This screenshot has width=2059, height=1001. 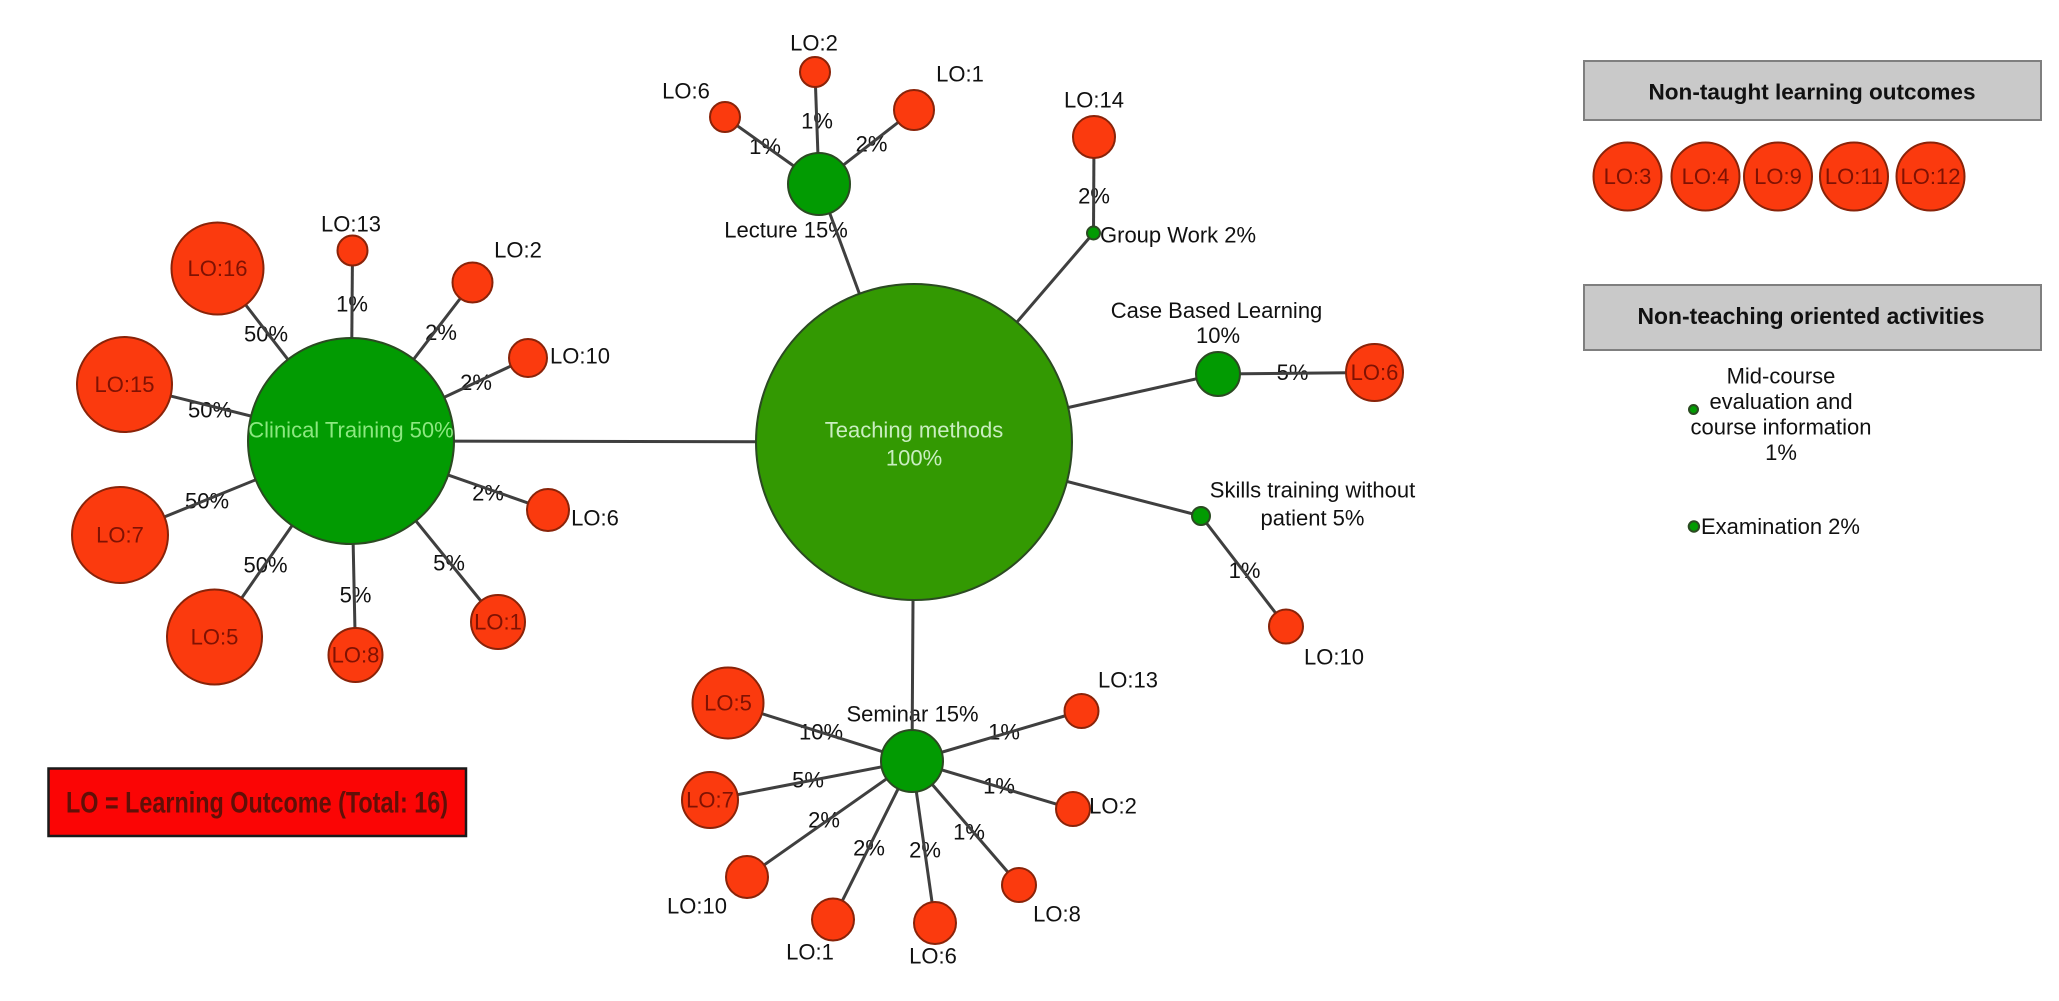 What do you see at coordinates (266, 334) in the screenshot?
I see `svg-text: 50%` at bounding box center [266, 334].